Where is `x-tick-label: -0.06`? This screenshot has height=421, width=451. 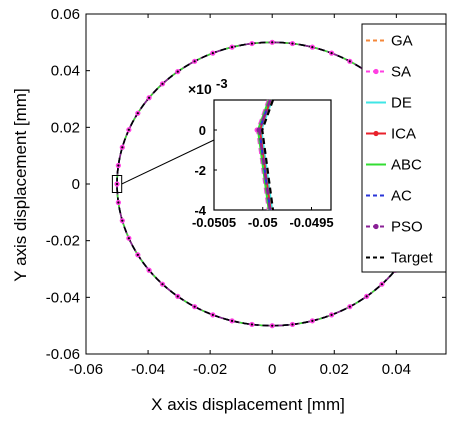
x-tick-label: -0.06 is located at coordinates (86, 369).